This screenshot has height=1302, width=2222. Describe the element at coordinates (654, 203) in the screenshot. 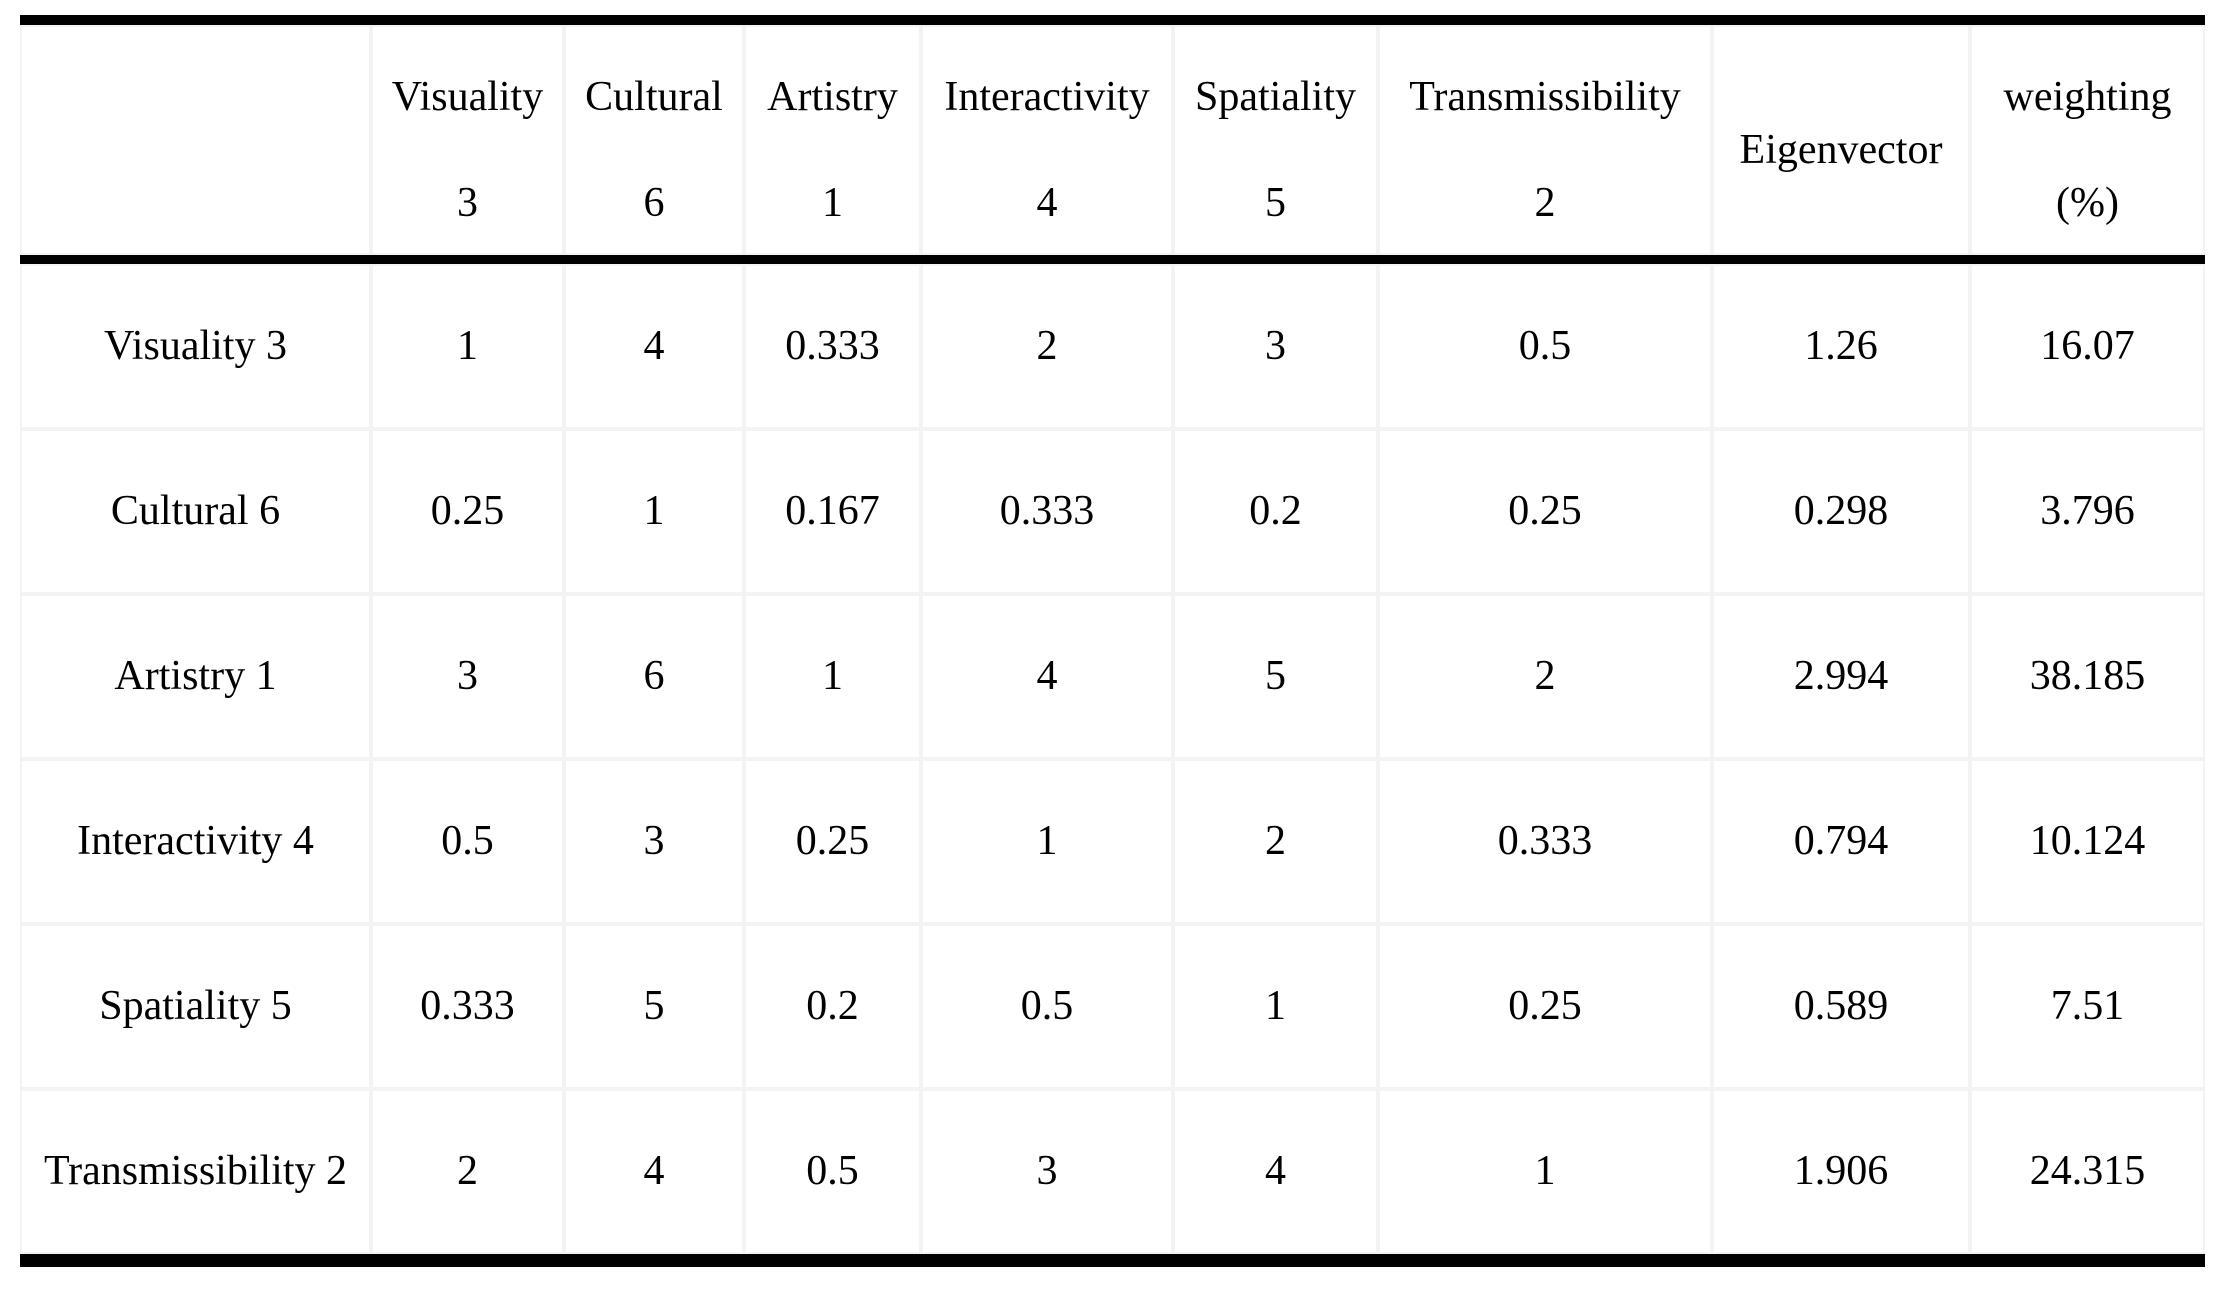

I see `col-header-rank: 6` at that location.